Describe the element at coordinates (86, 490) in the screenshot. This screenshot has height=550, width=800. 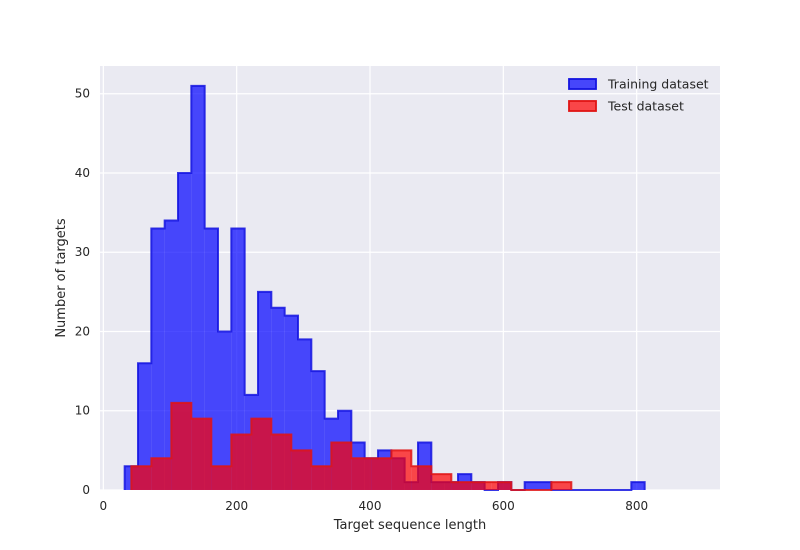
I see `y-tick-label: 0` at that location.